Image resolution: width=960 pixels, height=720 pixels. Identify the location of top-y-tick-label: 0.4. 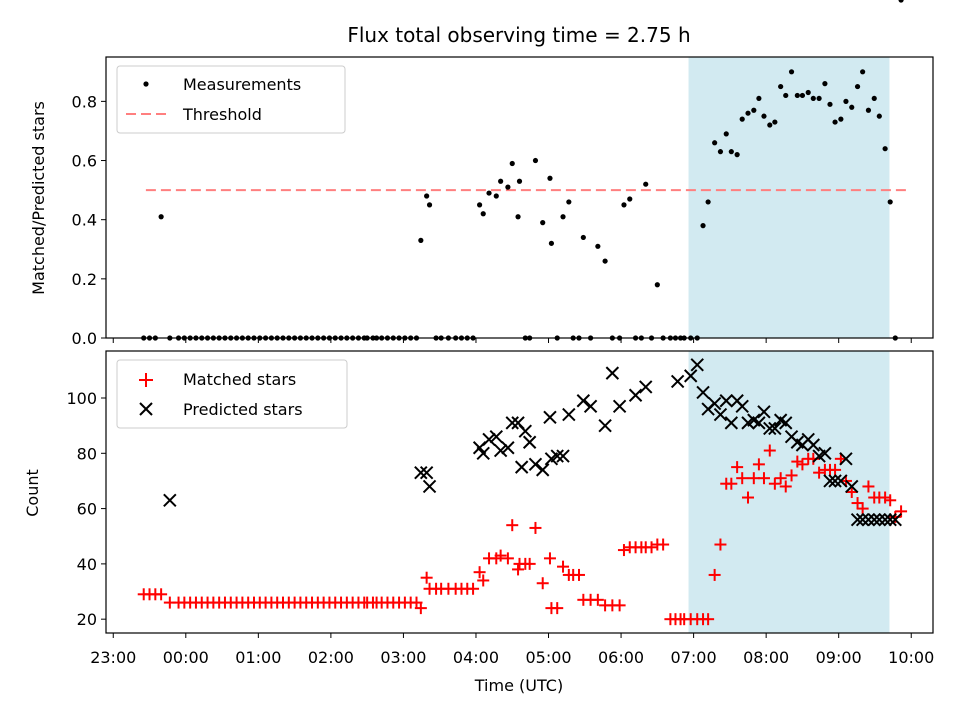
(84, 220).